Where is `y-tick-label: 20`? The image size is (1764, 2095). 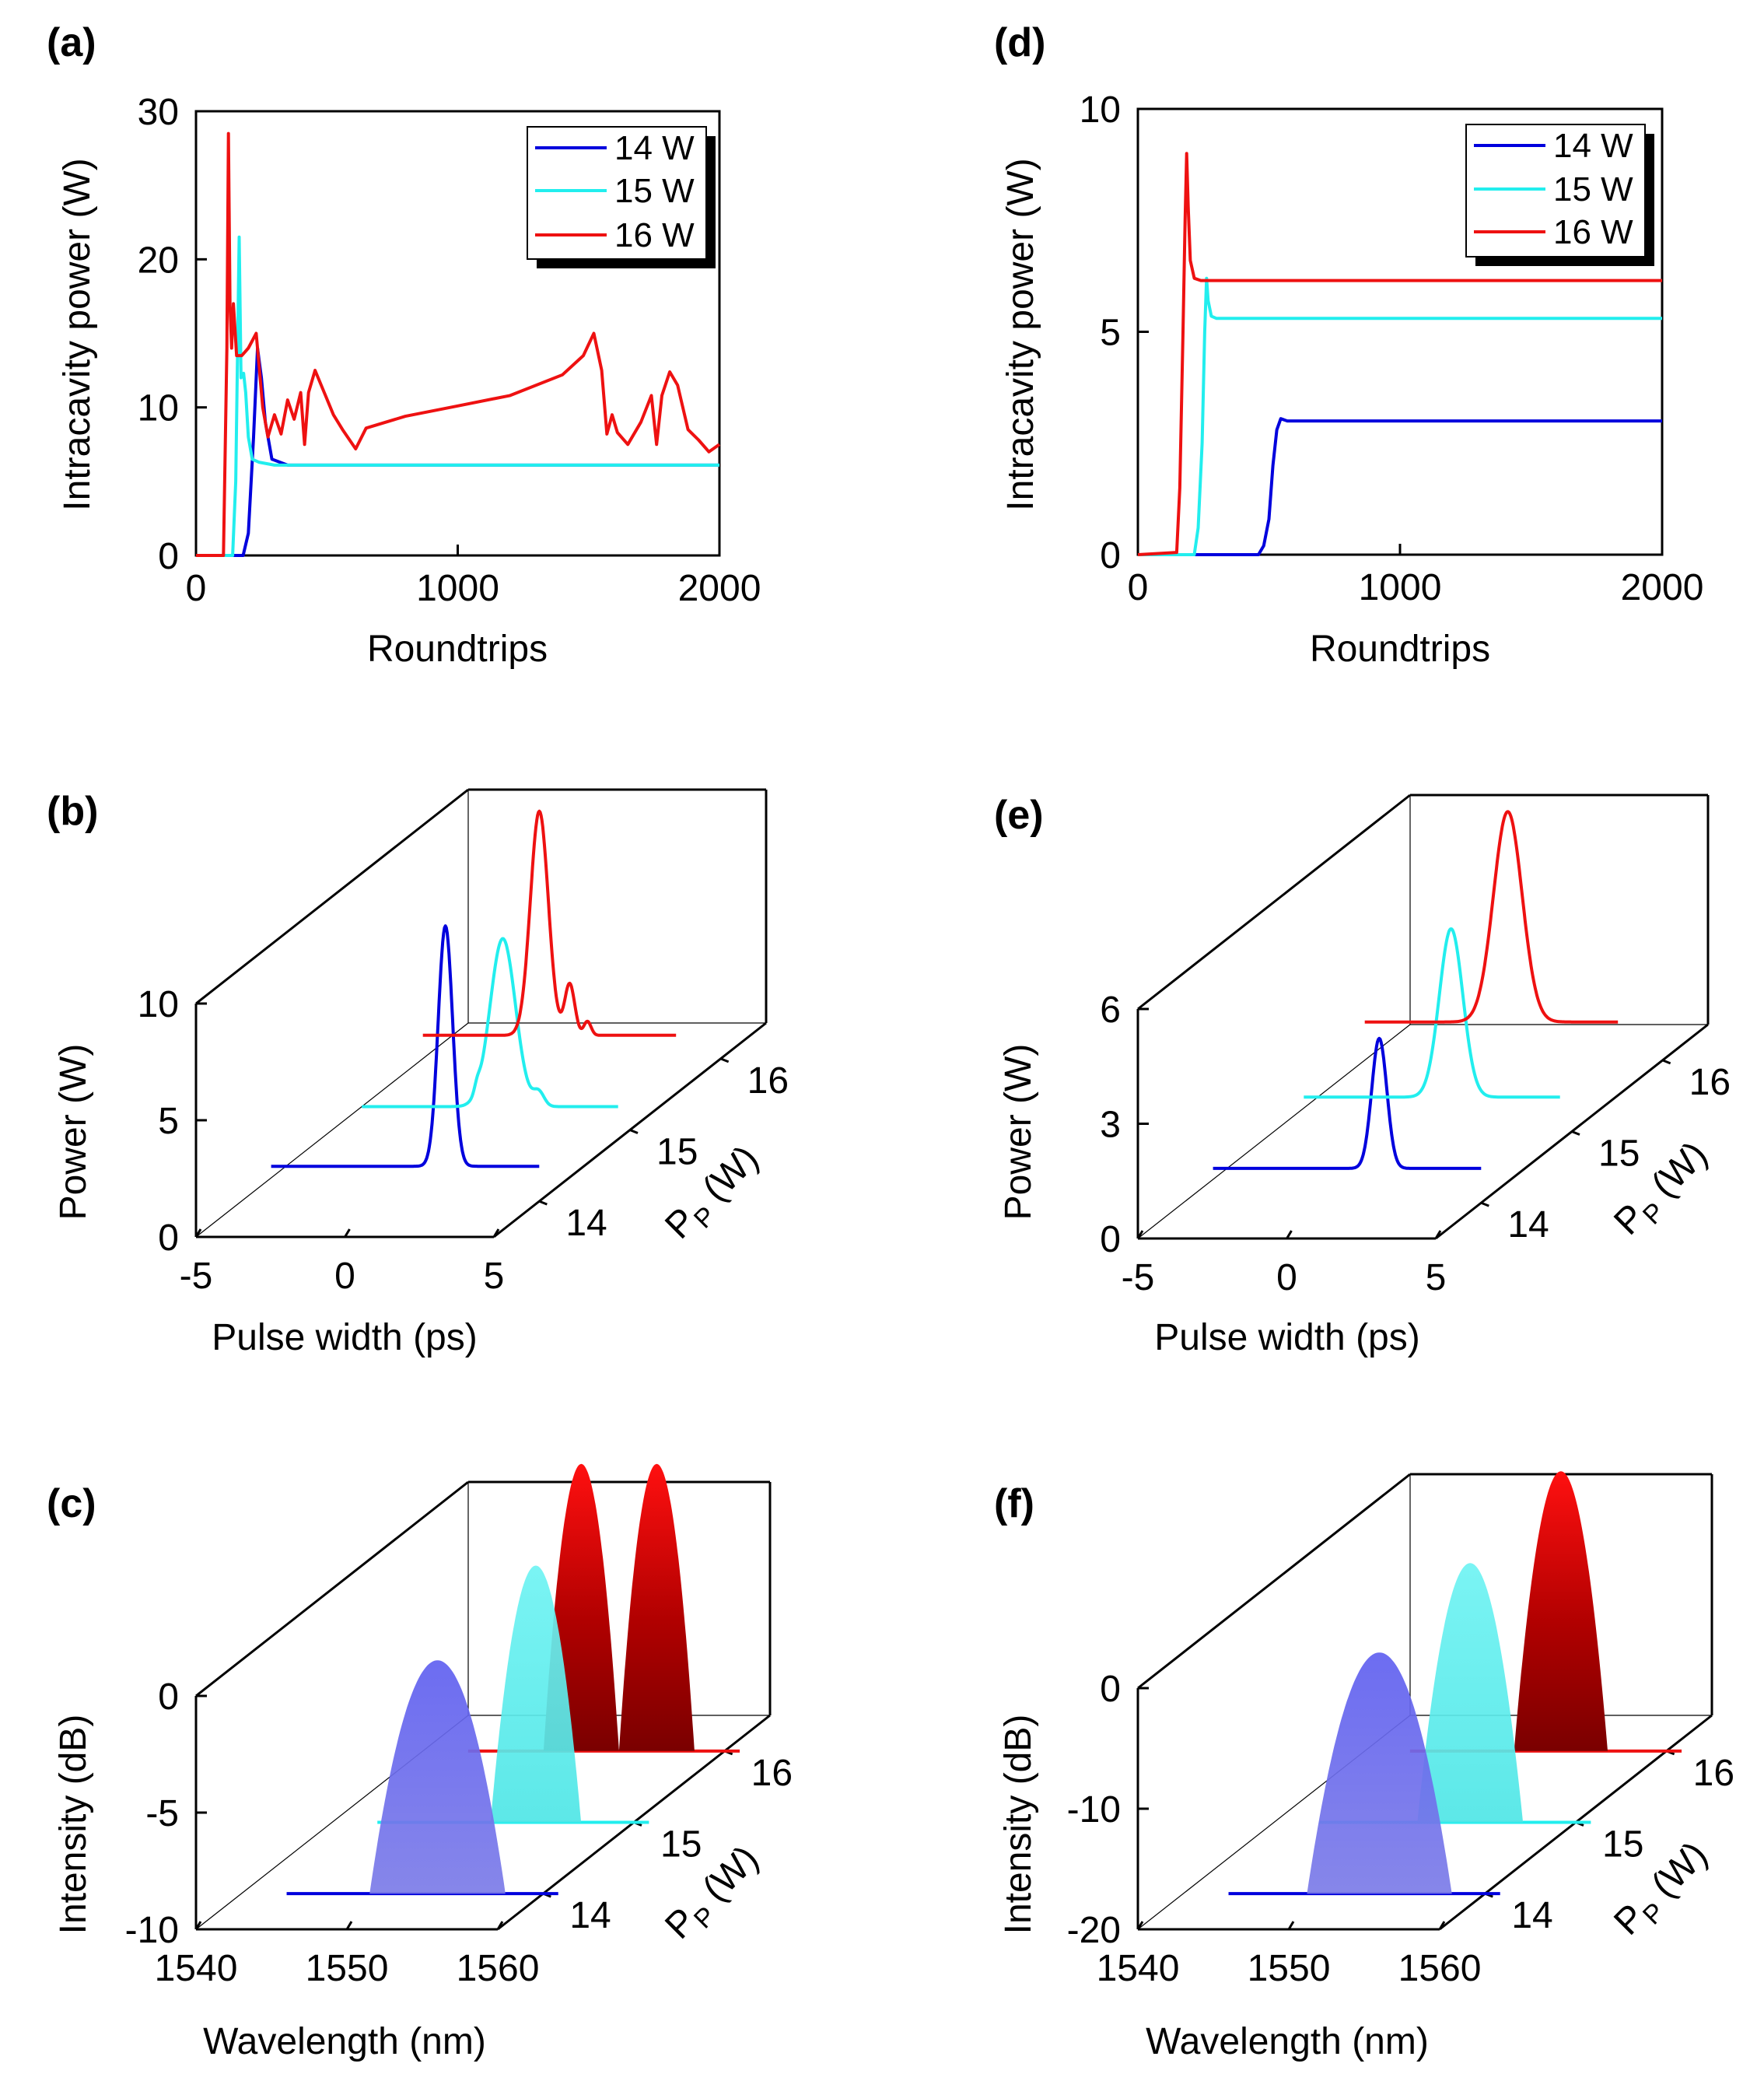
y-tick-label: 20 is located at coordinates (159, 260).